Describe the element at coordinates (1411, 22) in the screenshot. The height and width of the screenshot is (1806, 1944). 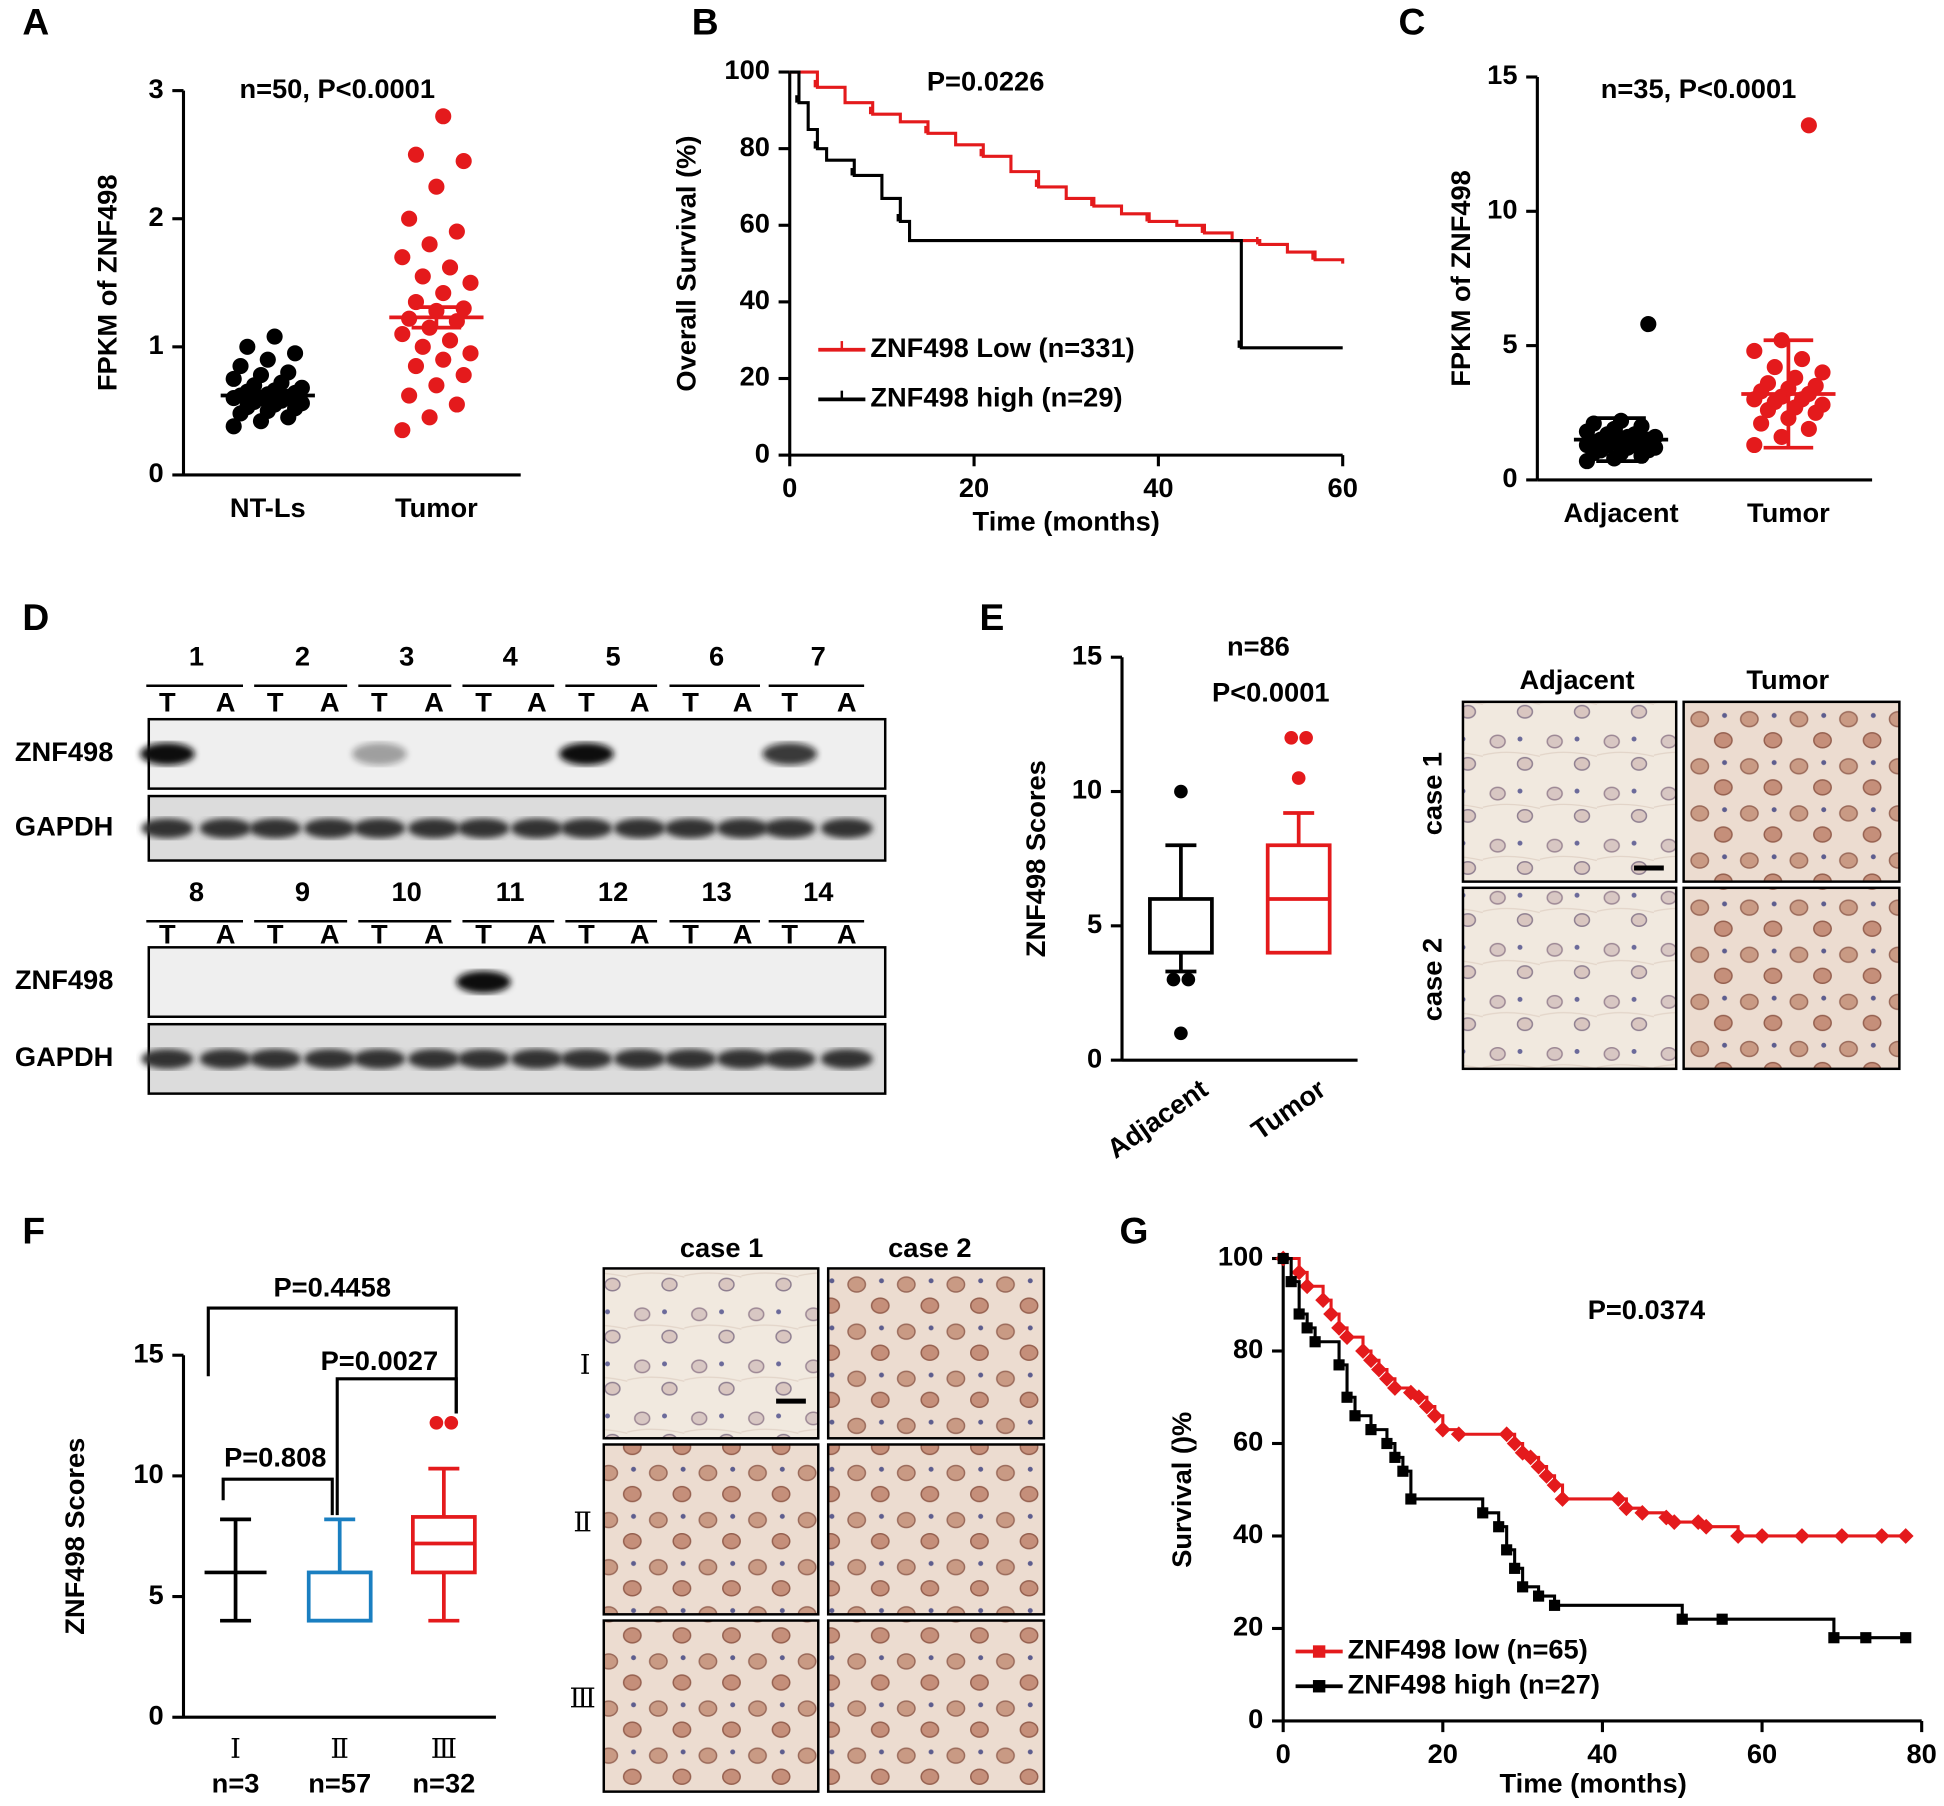
I see `panel-letter: C` at that location.